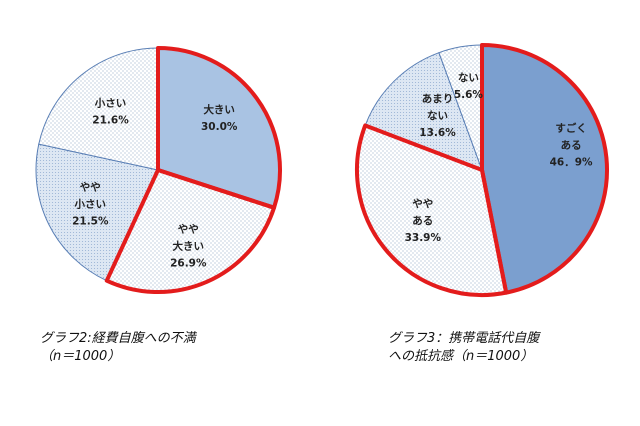 The width and height of the screenshot is (640, 426). I want to click on chart-2-slice-2-highlight, so click(432, 210).